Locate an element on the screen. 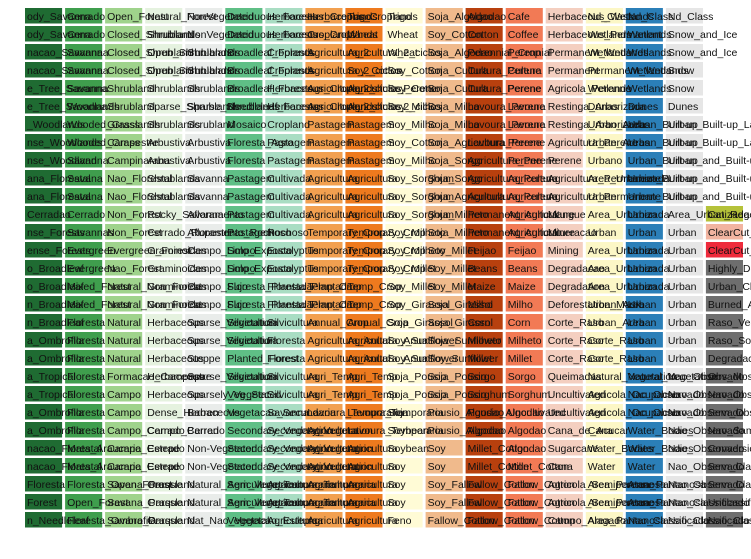  legend-label-c10-r17: Soja_Girassol is located at coordinates (460, 323).